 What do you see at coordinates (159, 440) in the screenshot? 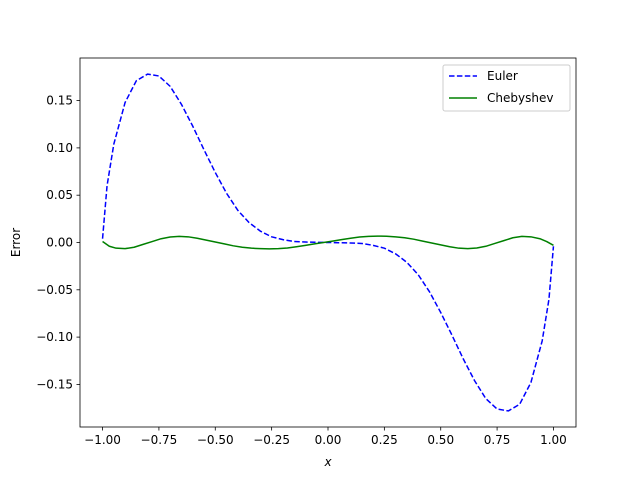
I see `x-tick-label: −0.75` at bounding box center [159, 440].